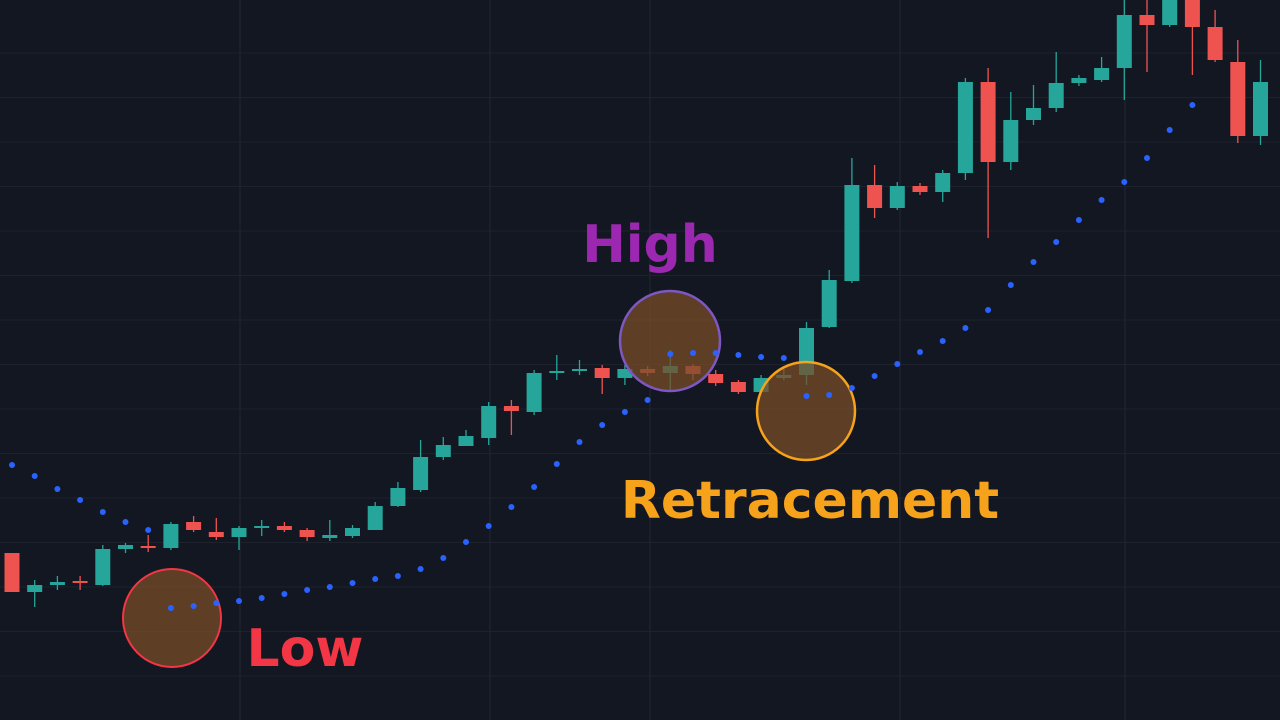 This screenshot has height=720, width=1280. Describe the element at coordinates (806, 411) in the screenshot. I see `retracement-circle` at that location.